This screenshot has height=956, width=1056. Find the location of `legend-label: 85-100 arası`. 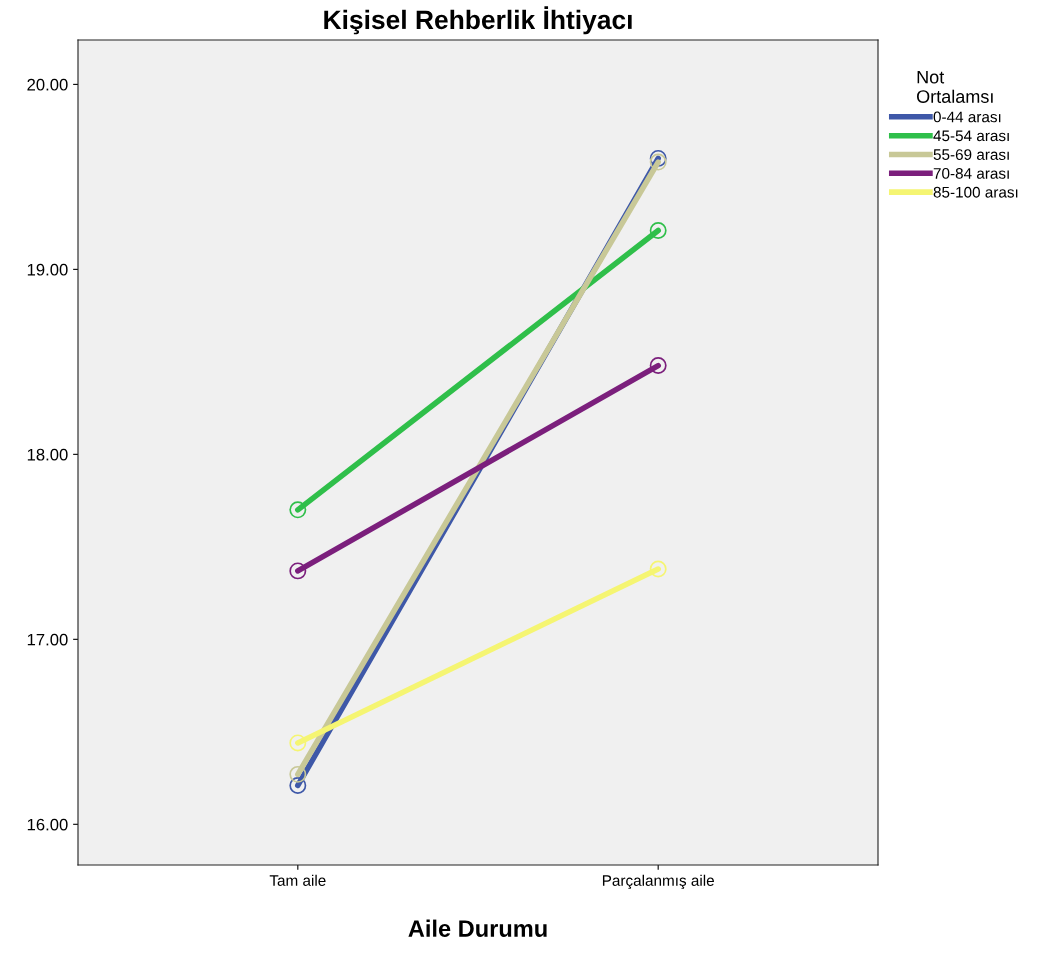

legend-label: 85-100 arası is located at coordinates (975, 192).